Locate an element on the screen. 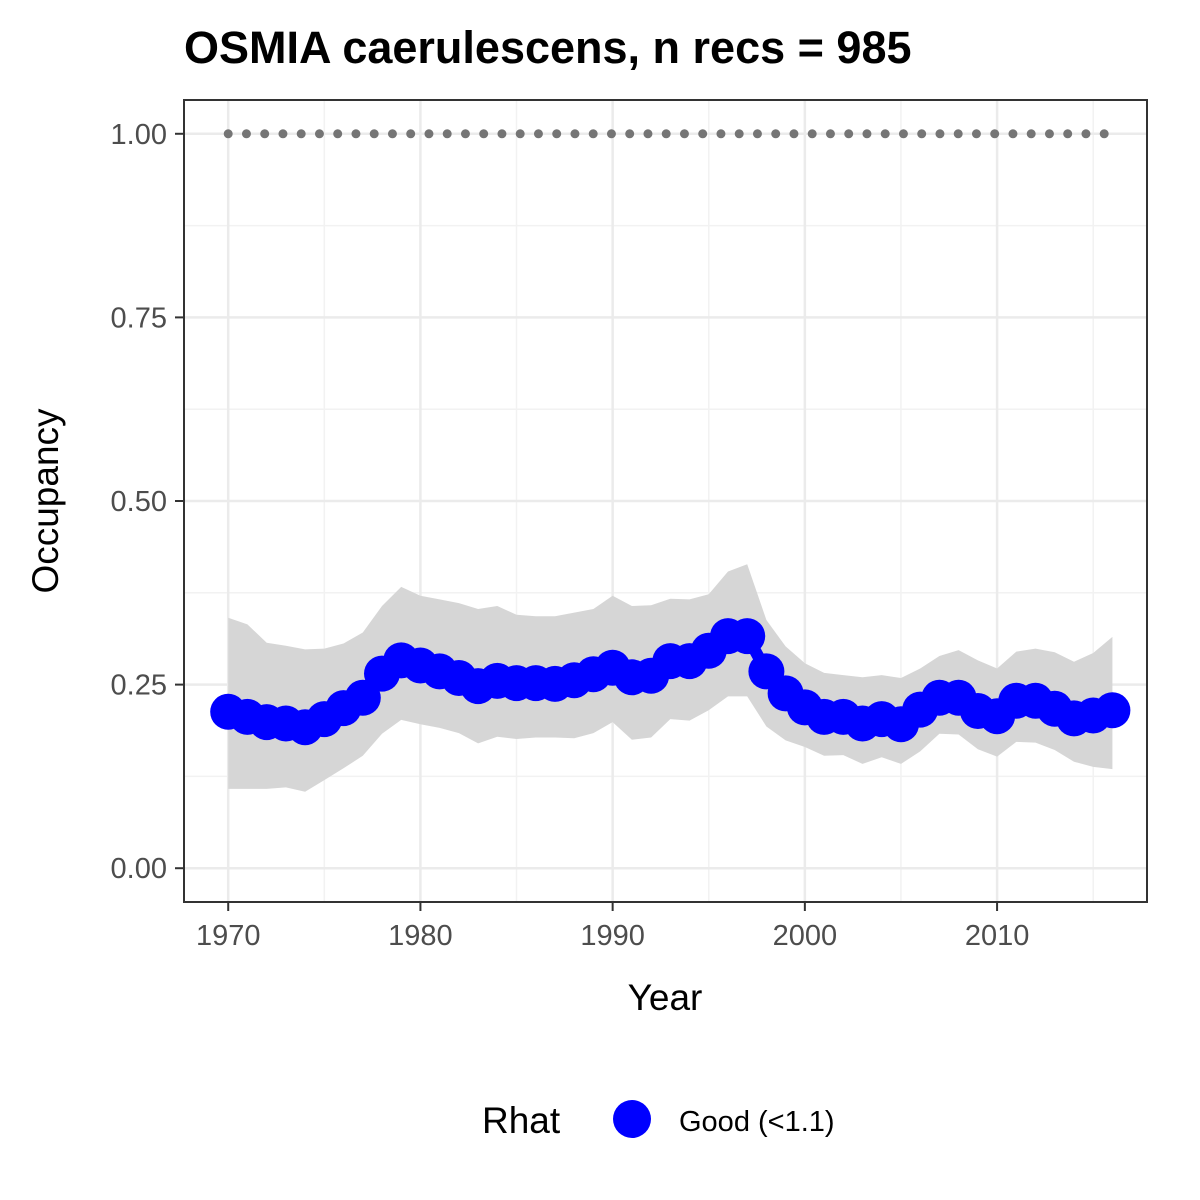 The image size is (1200, 1200). chart-title: OSMIA caerulescens, n recs = 985 is located at coordinates (548, 47).